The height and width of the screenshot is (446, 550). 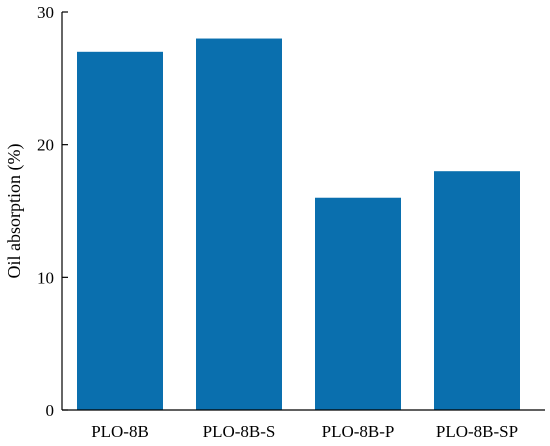 What do you see at coordinates (120, 431) in the screenshot?
I see `x-tick-label: PLO-8B` at bounding box center [120, 431].